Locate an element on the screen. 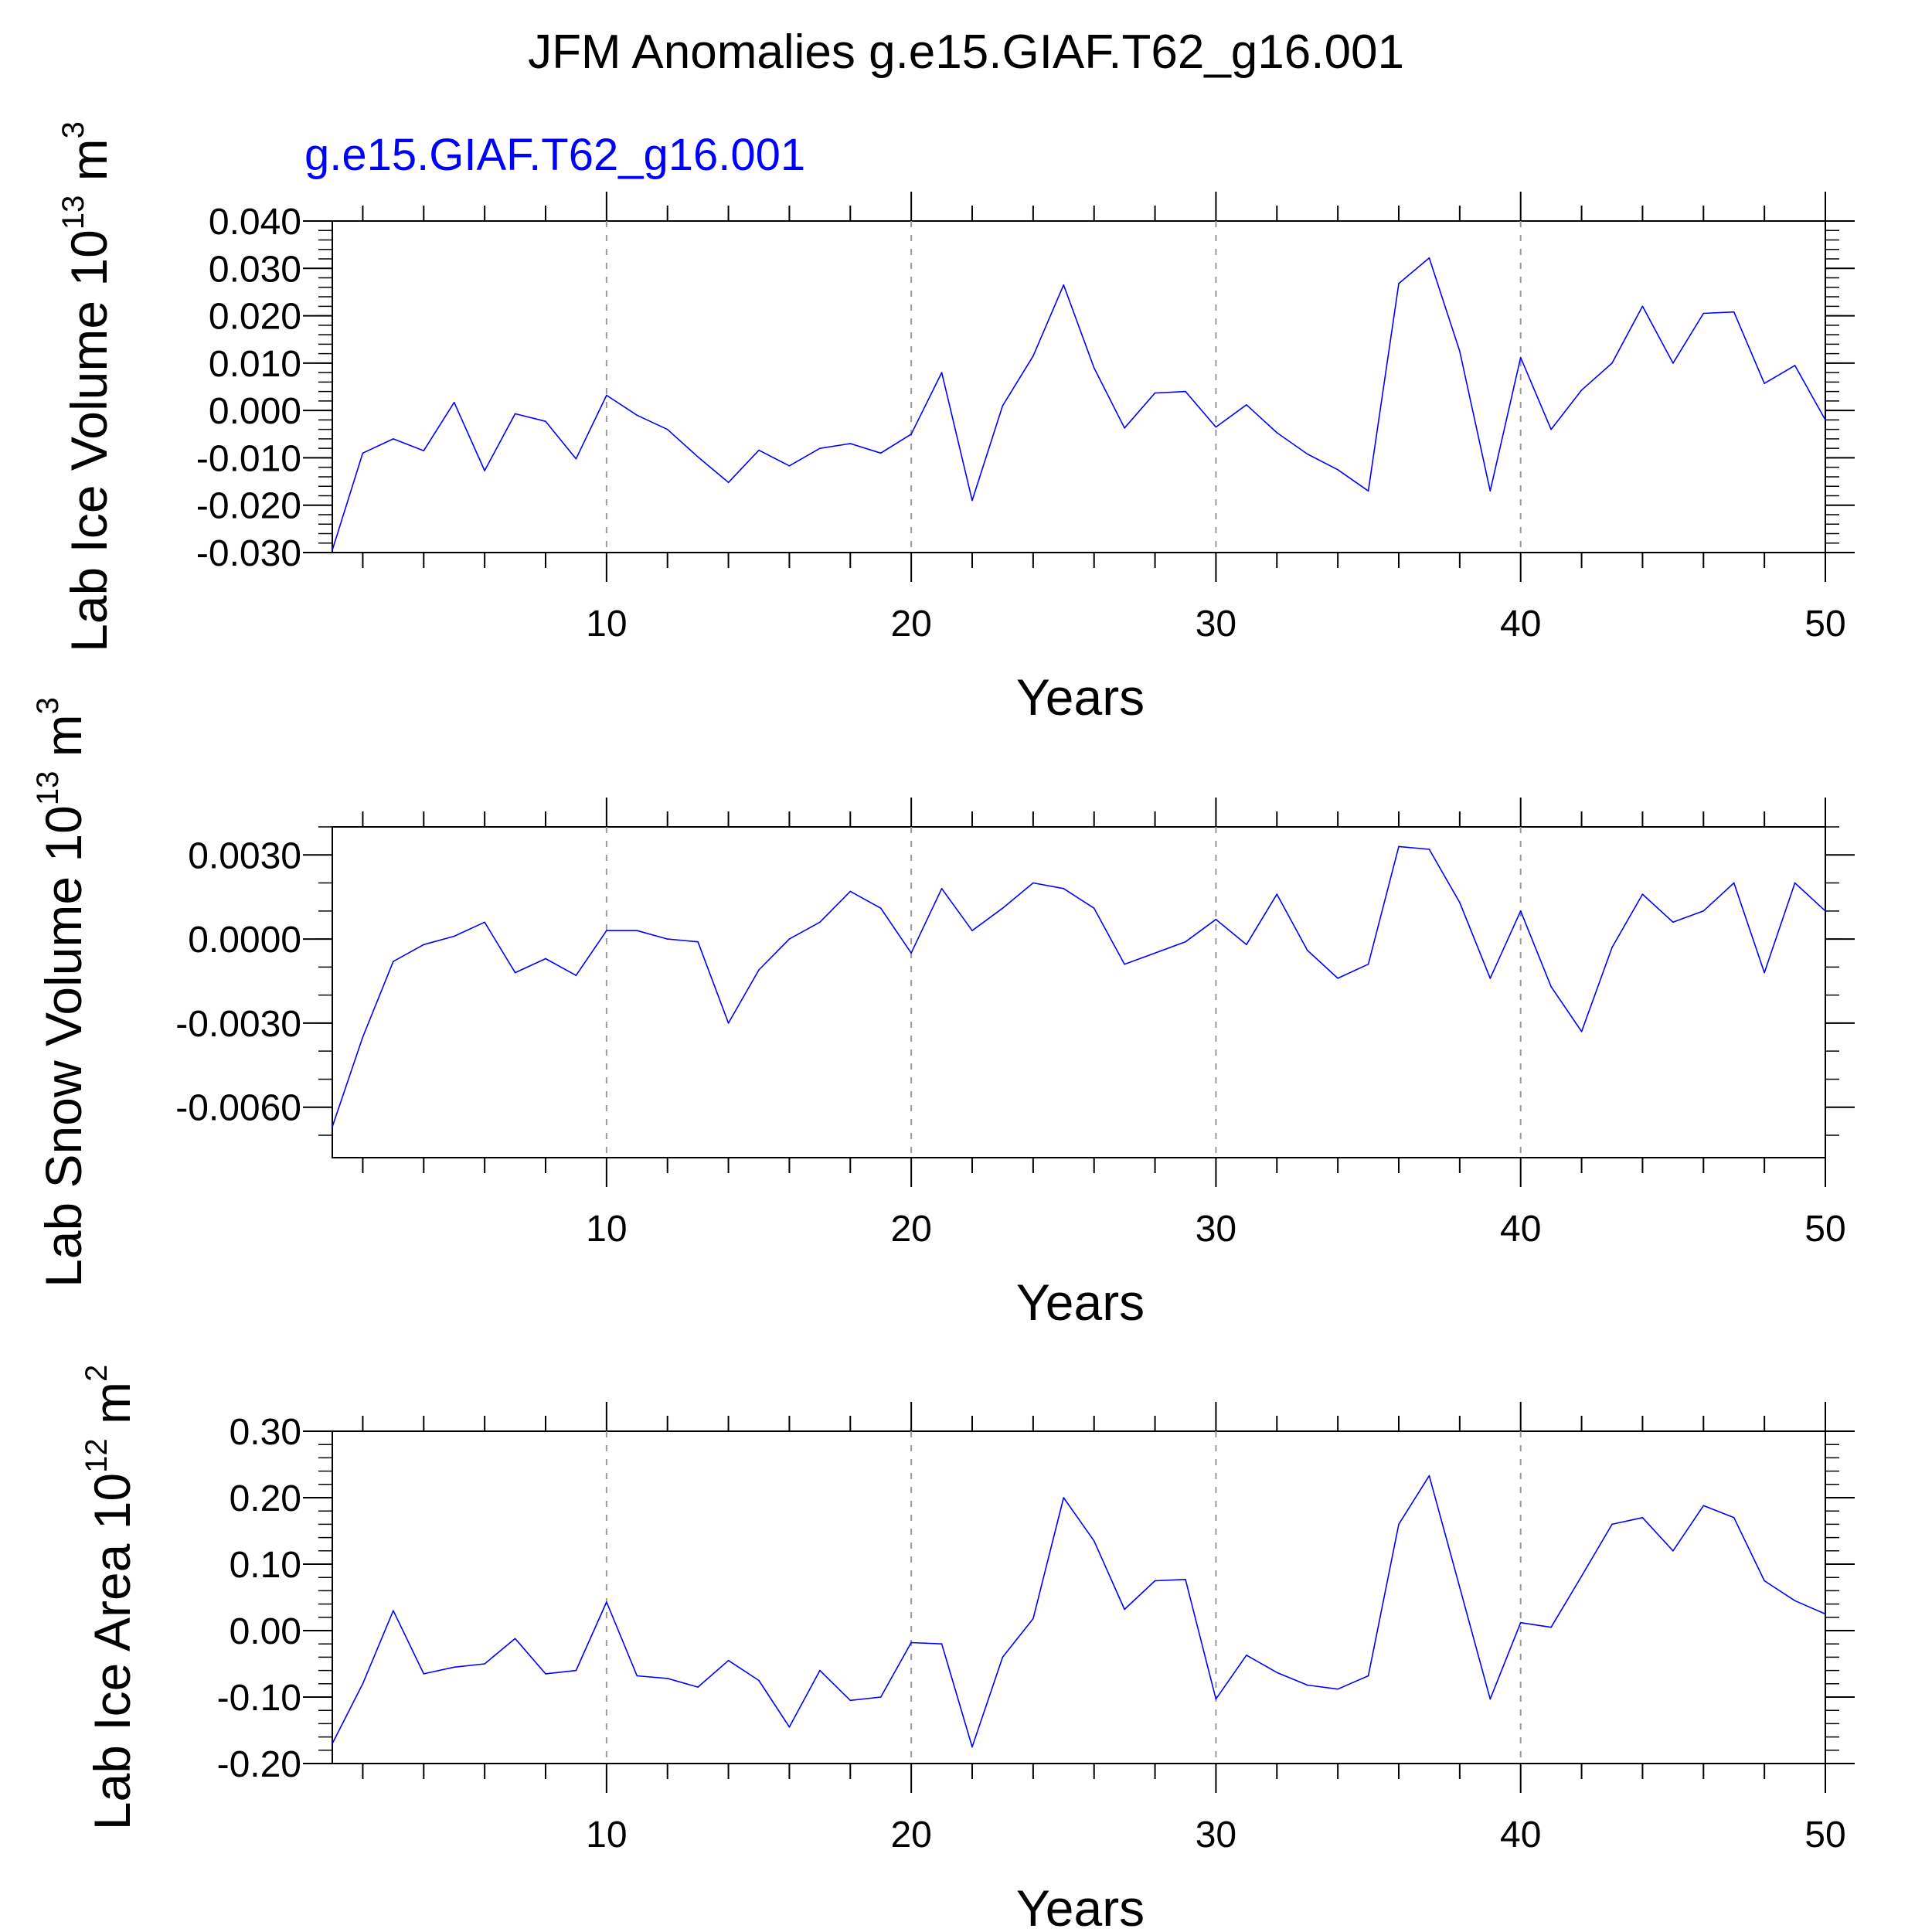 The height and width of the screenshot is (1932, 1932). y-tick-label: 0.10 is located at coordinates (266, 1566).